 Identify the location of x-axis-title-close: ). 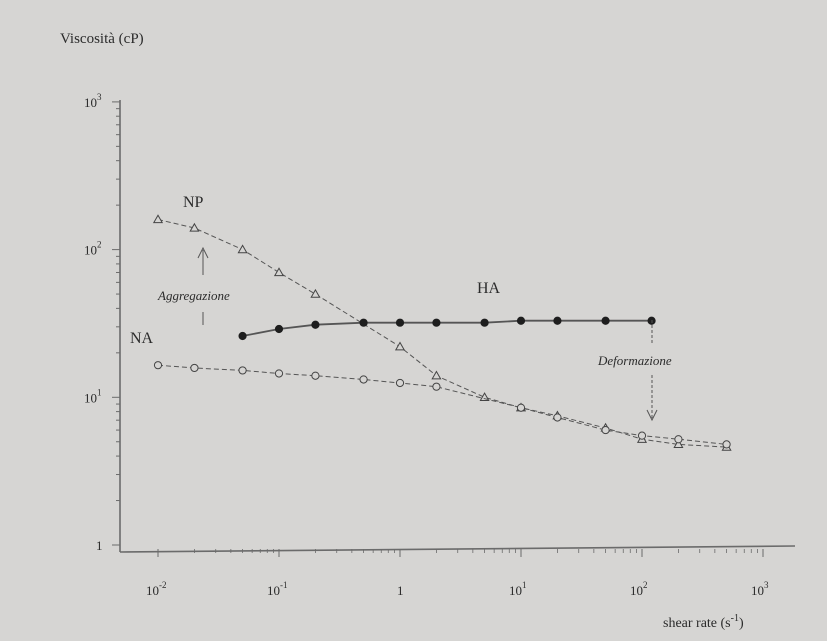
(741, 623).